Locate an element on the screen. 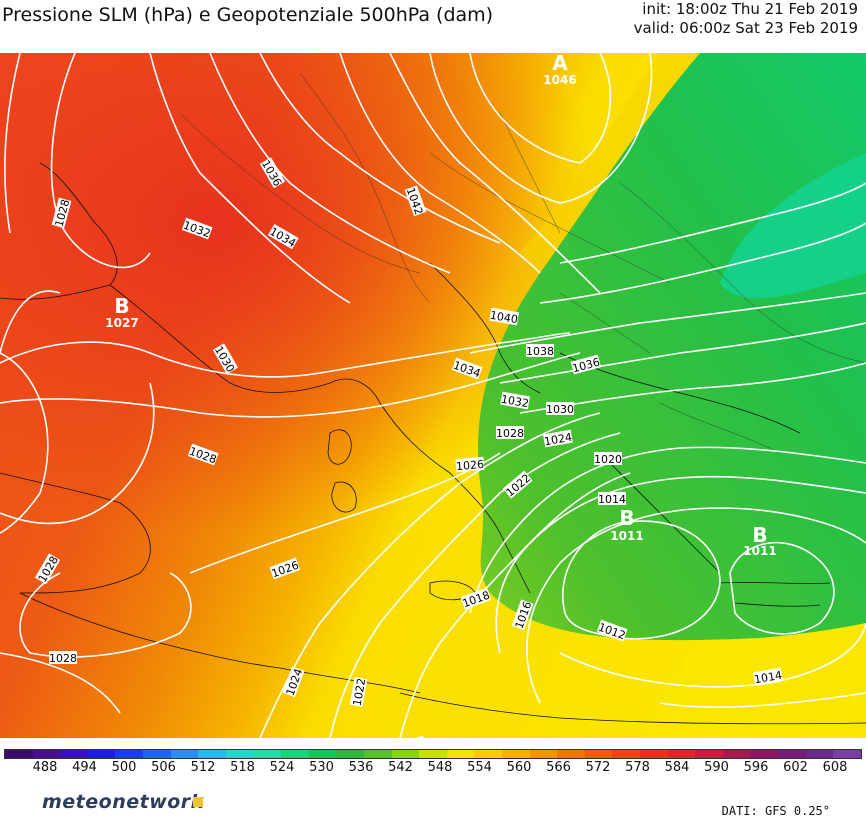 This screenshot has width=866, height=819. low-center-aegean: B 1011 is located at coordinates (759, 540).